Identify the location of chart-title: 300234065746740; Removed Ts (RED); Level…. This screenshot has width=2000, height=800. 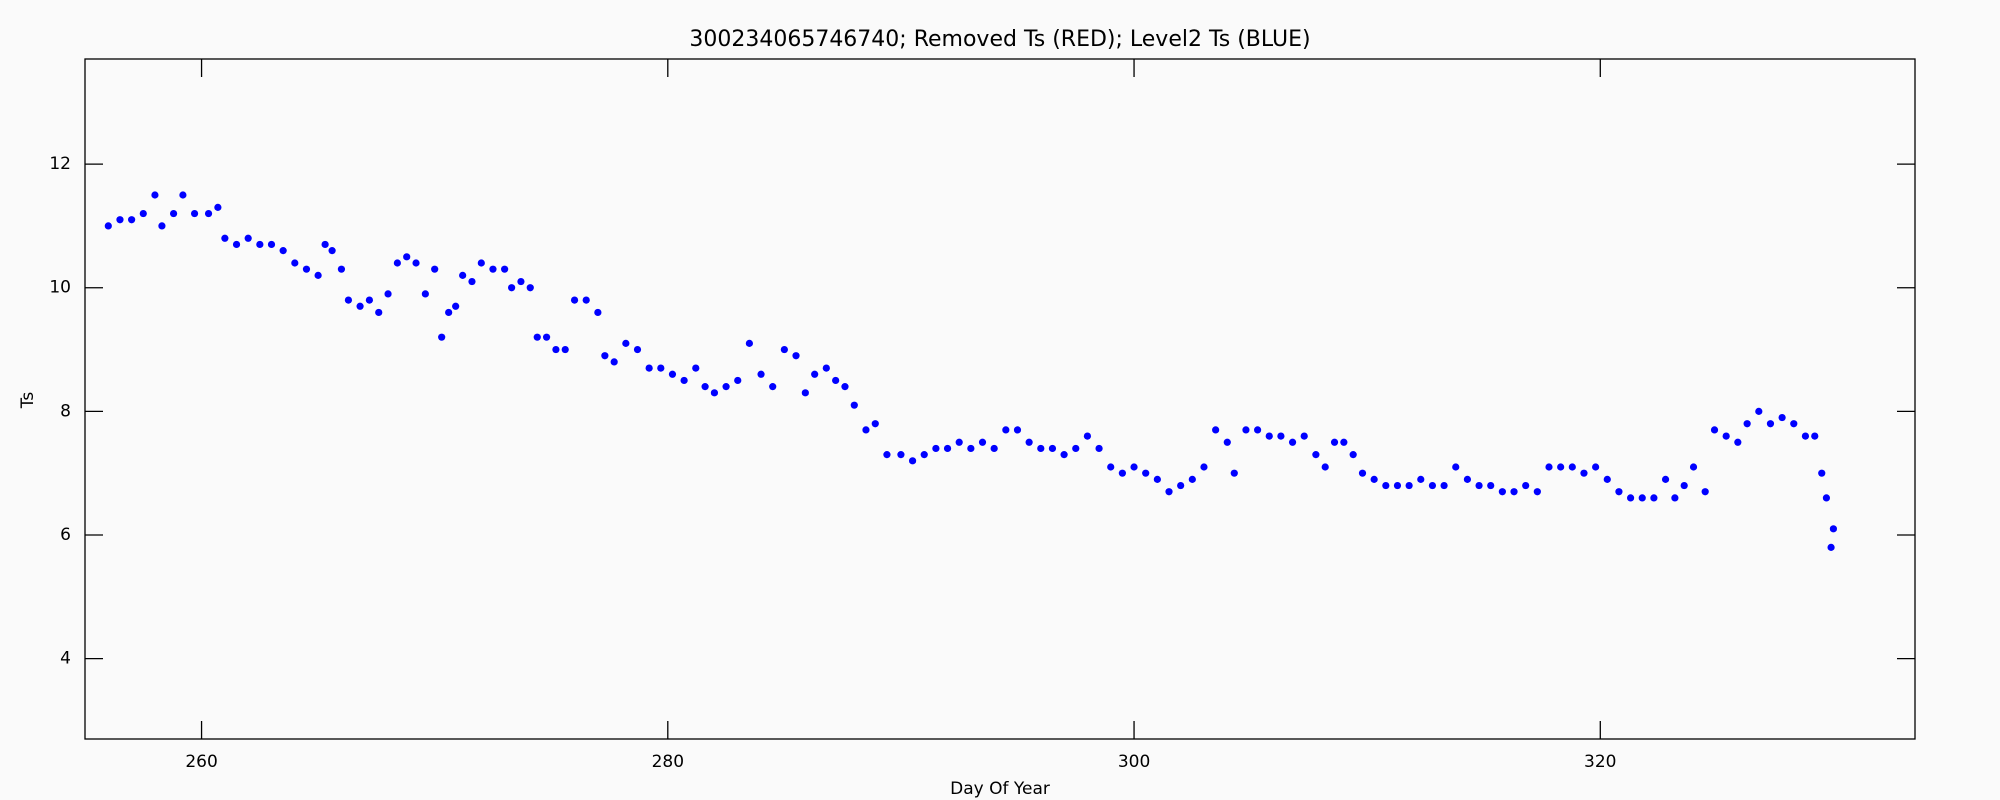
(999, 39).